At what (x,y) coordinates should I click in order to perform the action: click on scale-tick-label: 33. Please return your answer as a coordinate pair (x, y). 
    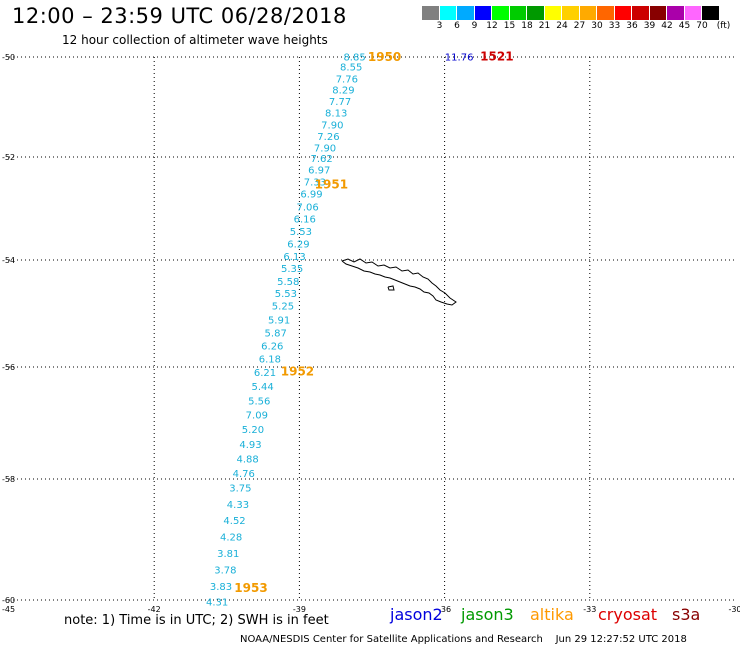
    Looking at the image, I should click on (614, 26).